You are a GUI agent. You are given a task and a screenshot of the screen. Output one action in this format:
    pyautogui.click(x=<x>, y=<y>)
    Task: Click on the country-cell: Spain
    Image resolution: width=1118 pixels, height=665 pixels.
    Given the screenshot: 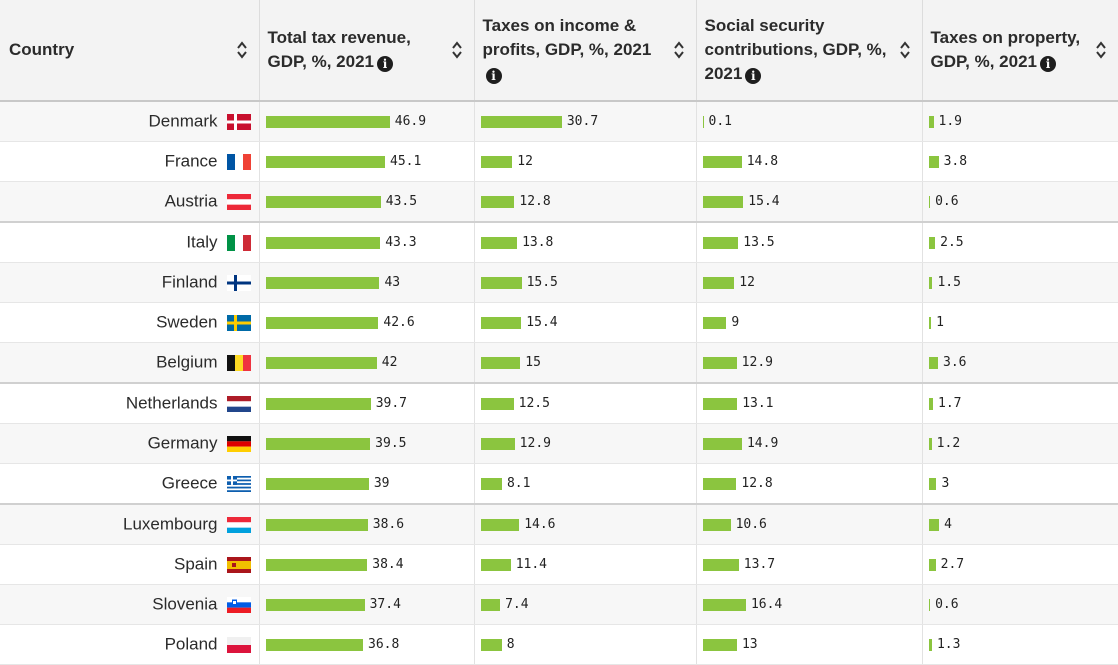 What is the action you would take?
    pyautogui.click(x=130, y=564)
    